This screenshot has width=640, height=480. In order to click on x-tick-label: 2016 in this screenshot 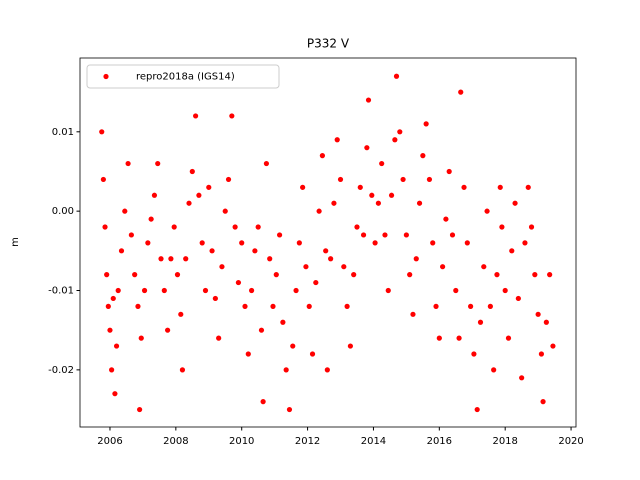, I will do `click(439, 441)`.